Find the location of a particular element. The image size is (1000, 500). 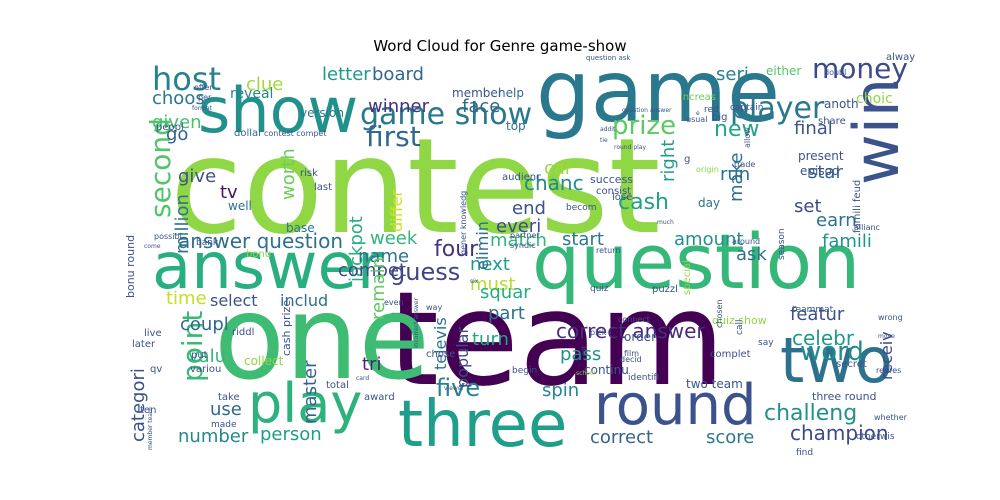

word: game is located at coordinates (658, 92).